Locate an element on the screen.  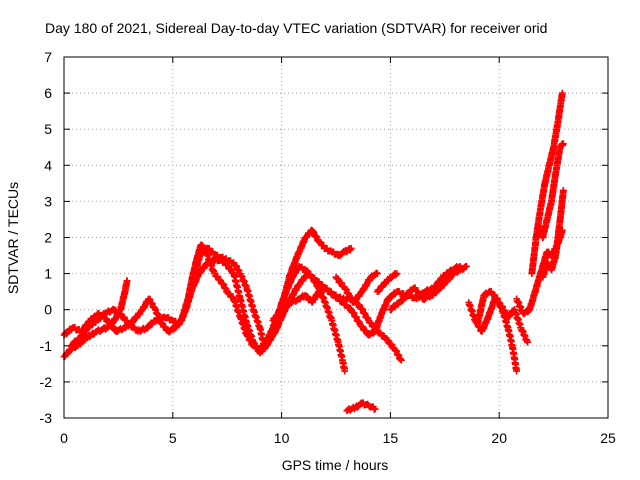
x-tick-label: 0 is located at coordinates (64, 438).